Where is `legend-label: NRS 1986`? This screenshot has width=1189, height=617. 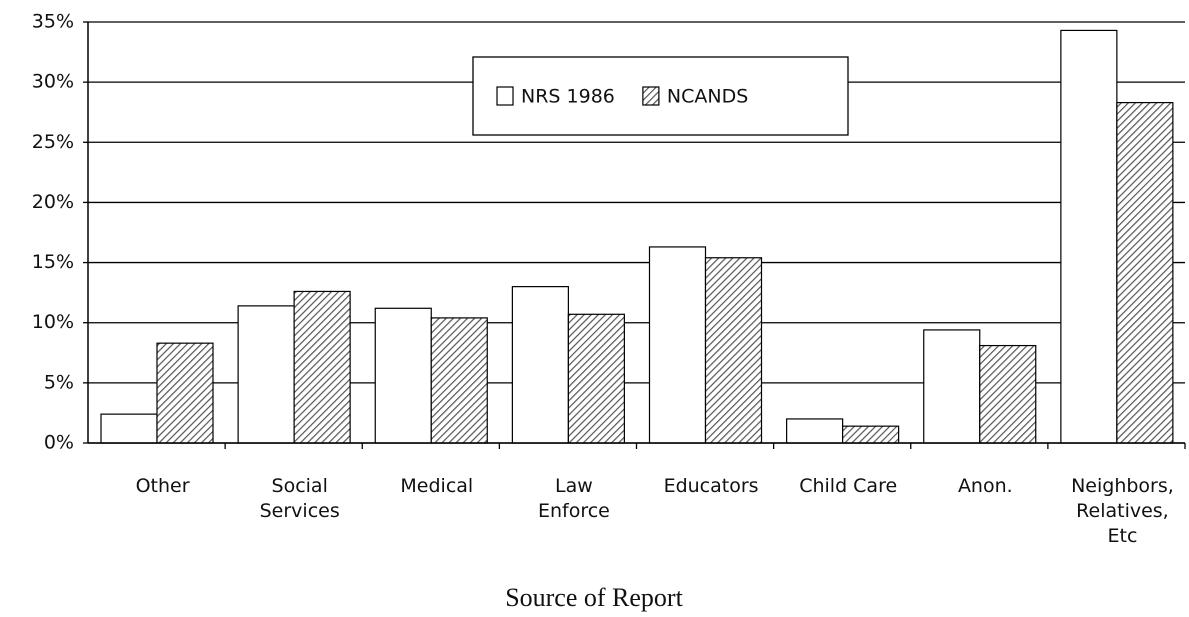
legend-label: NRS 1986 is located at coordinates (568, 97).